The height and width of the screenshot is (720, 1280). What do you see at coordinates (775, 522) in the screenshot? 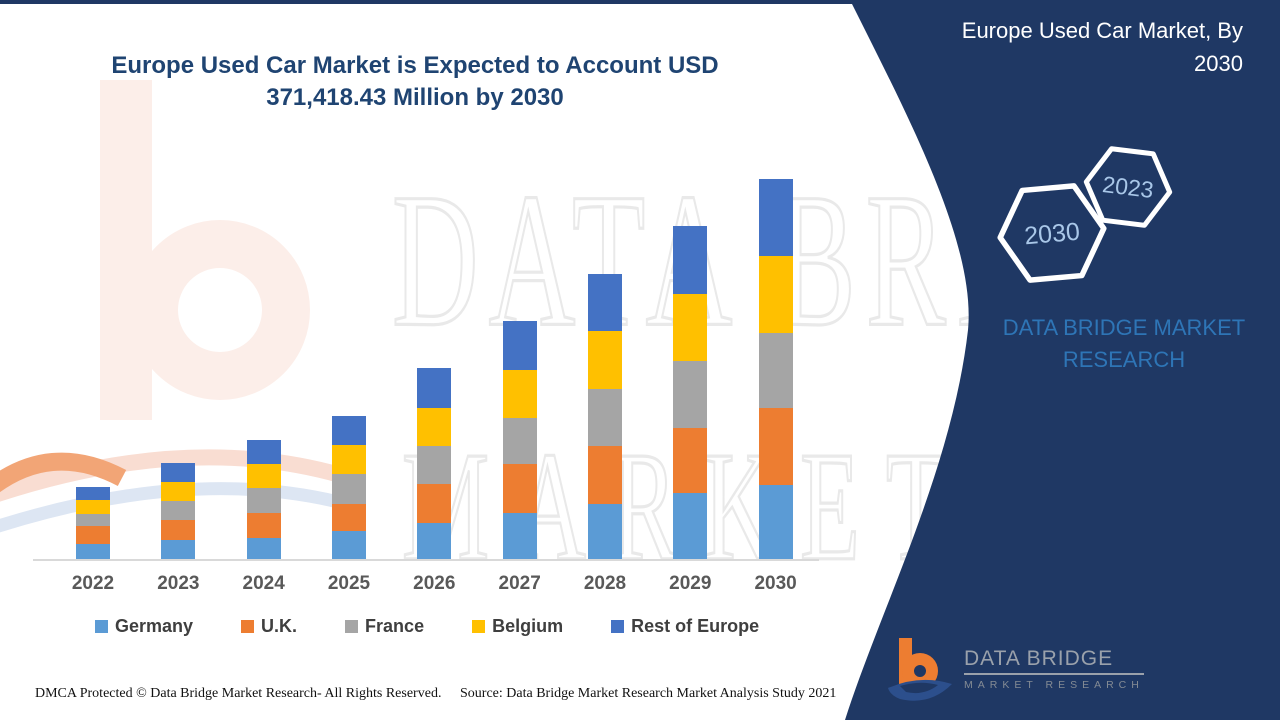
I see `bar-segment-2030-germany` at bounding box center [775, 522].